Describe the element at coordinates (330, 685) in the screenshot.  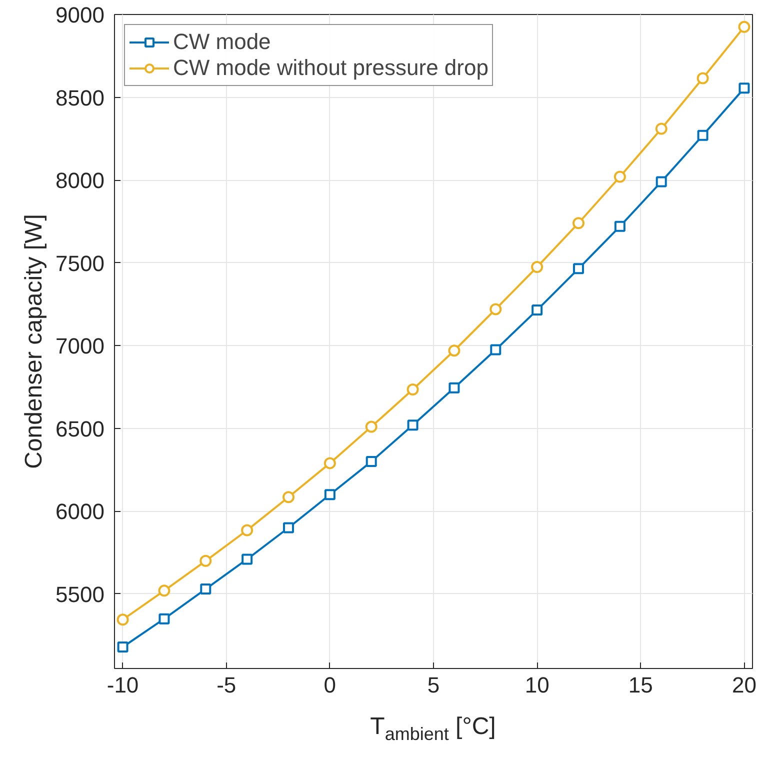
I see `x-tick-label: 0` at that location.